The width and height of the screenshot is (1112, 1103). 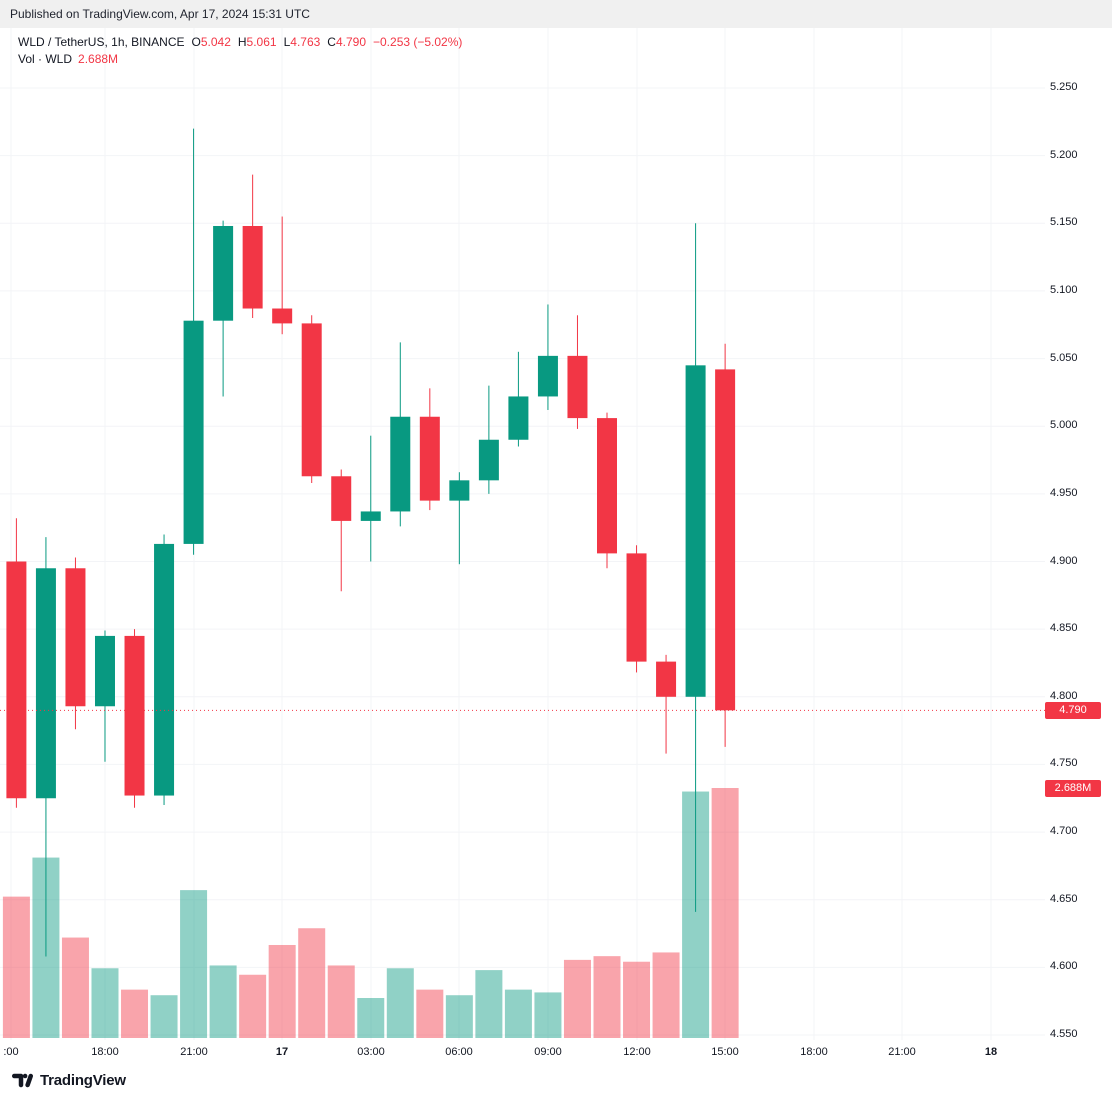 What do you see at coordinates (1064, 695) in the screenshot?
I see `price-tick-label: 4.800` at bounding box center [1064, 695].